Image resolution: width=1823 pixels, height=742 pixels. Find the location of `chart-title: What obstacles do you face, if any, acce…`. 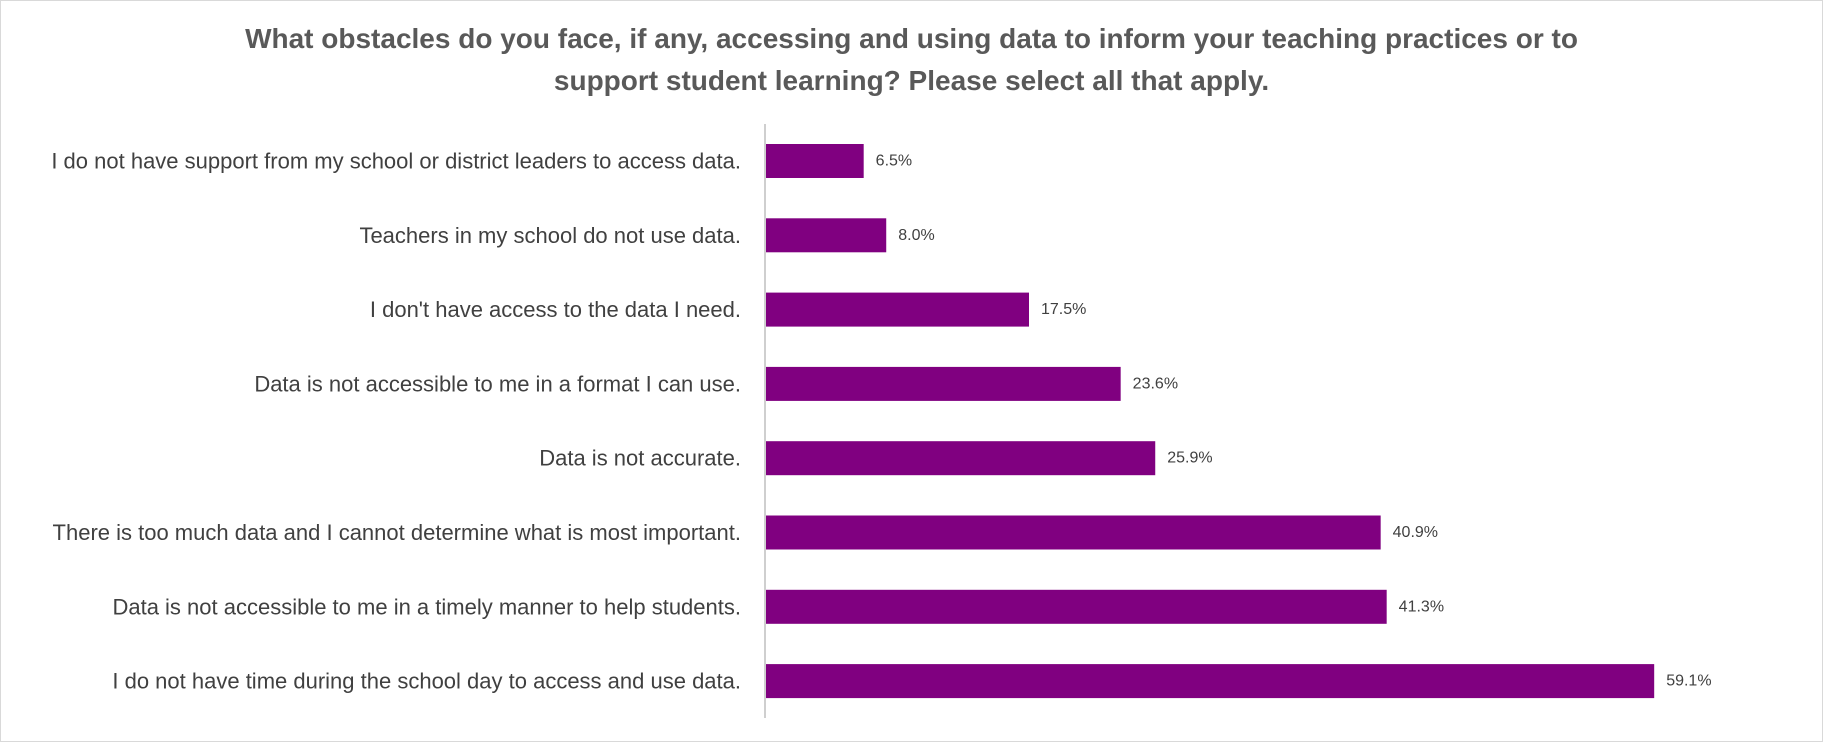

chart-title: What obstacles do you face, if any, acce… is located at coordinates (911, 60).